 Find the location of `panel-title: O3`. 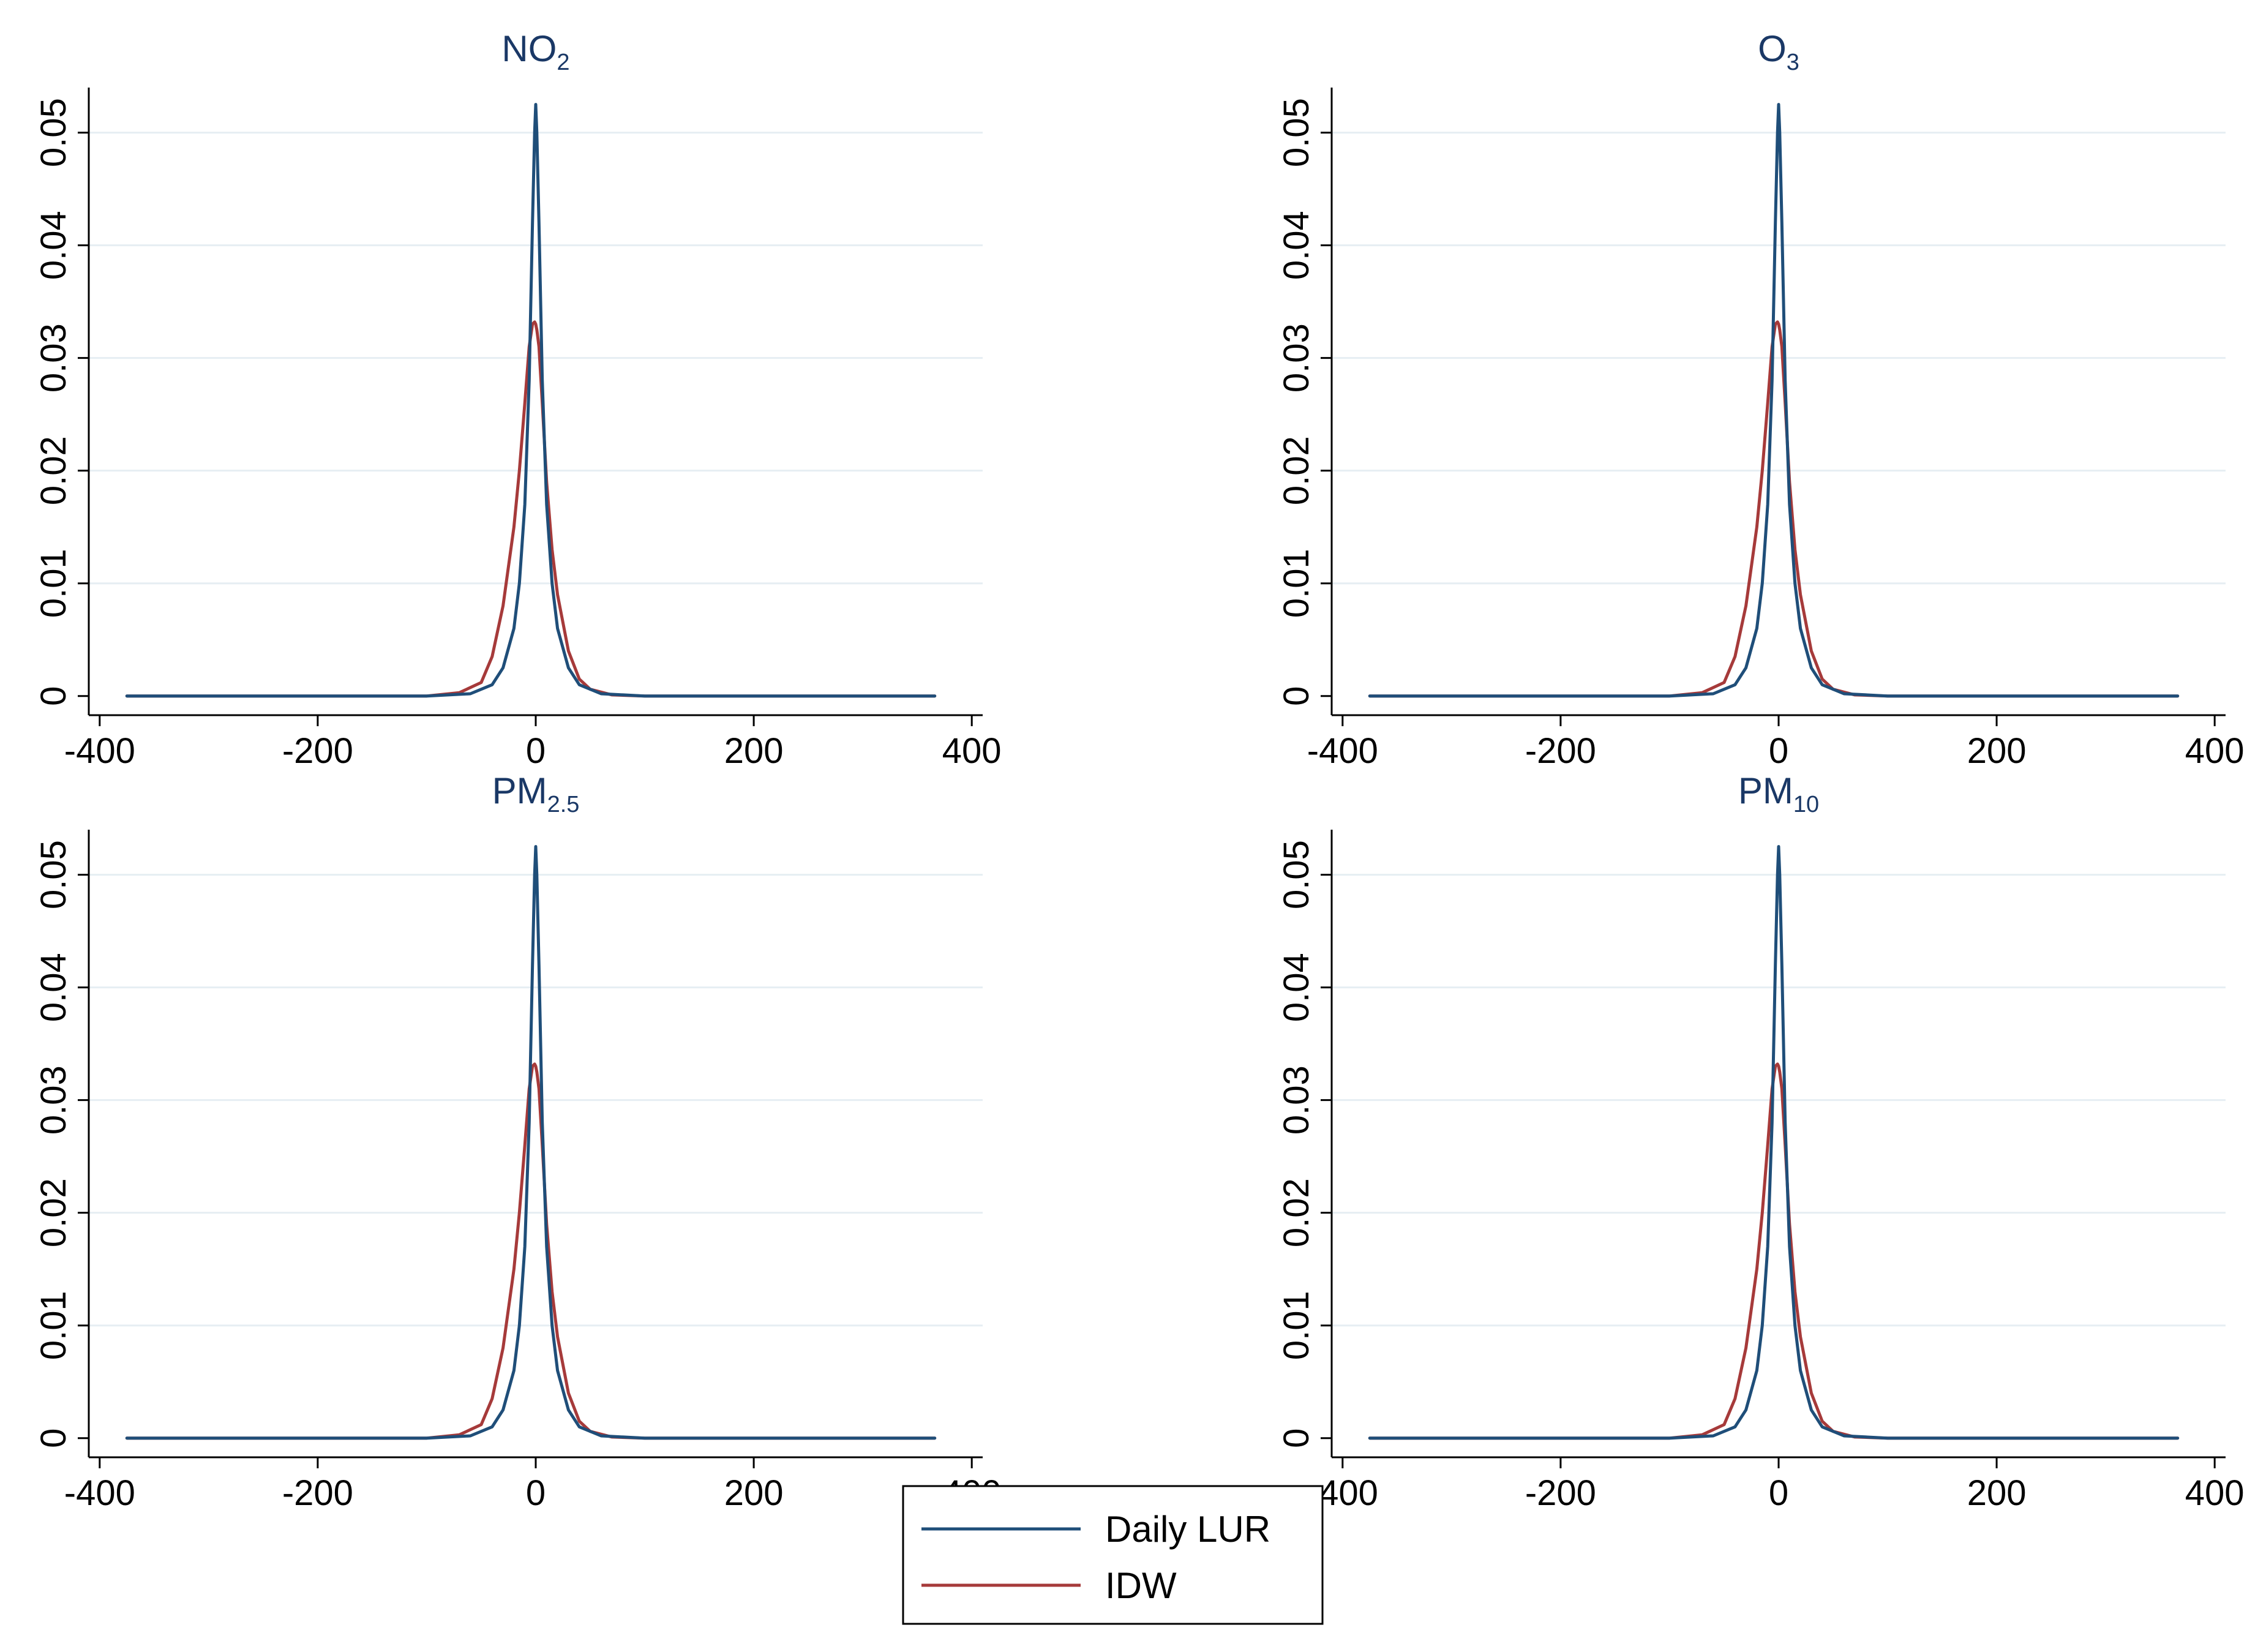

panel-title: O3 is located at coordinates (1778, 51).